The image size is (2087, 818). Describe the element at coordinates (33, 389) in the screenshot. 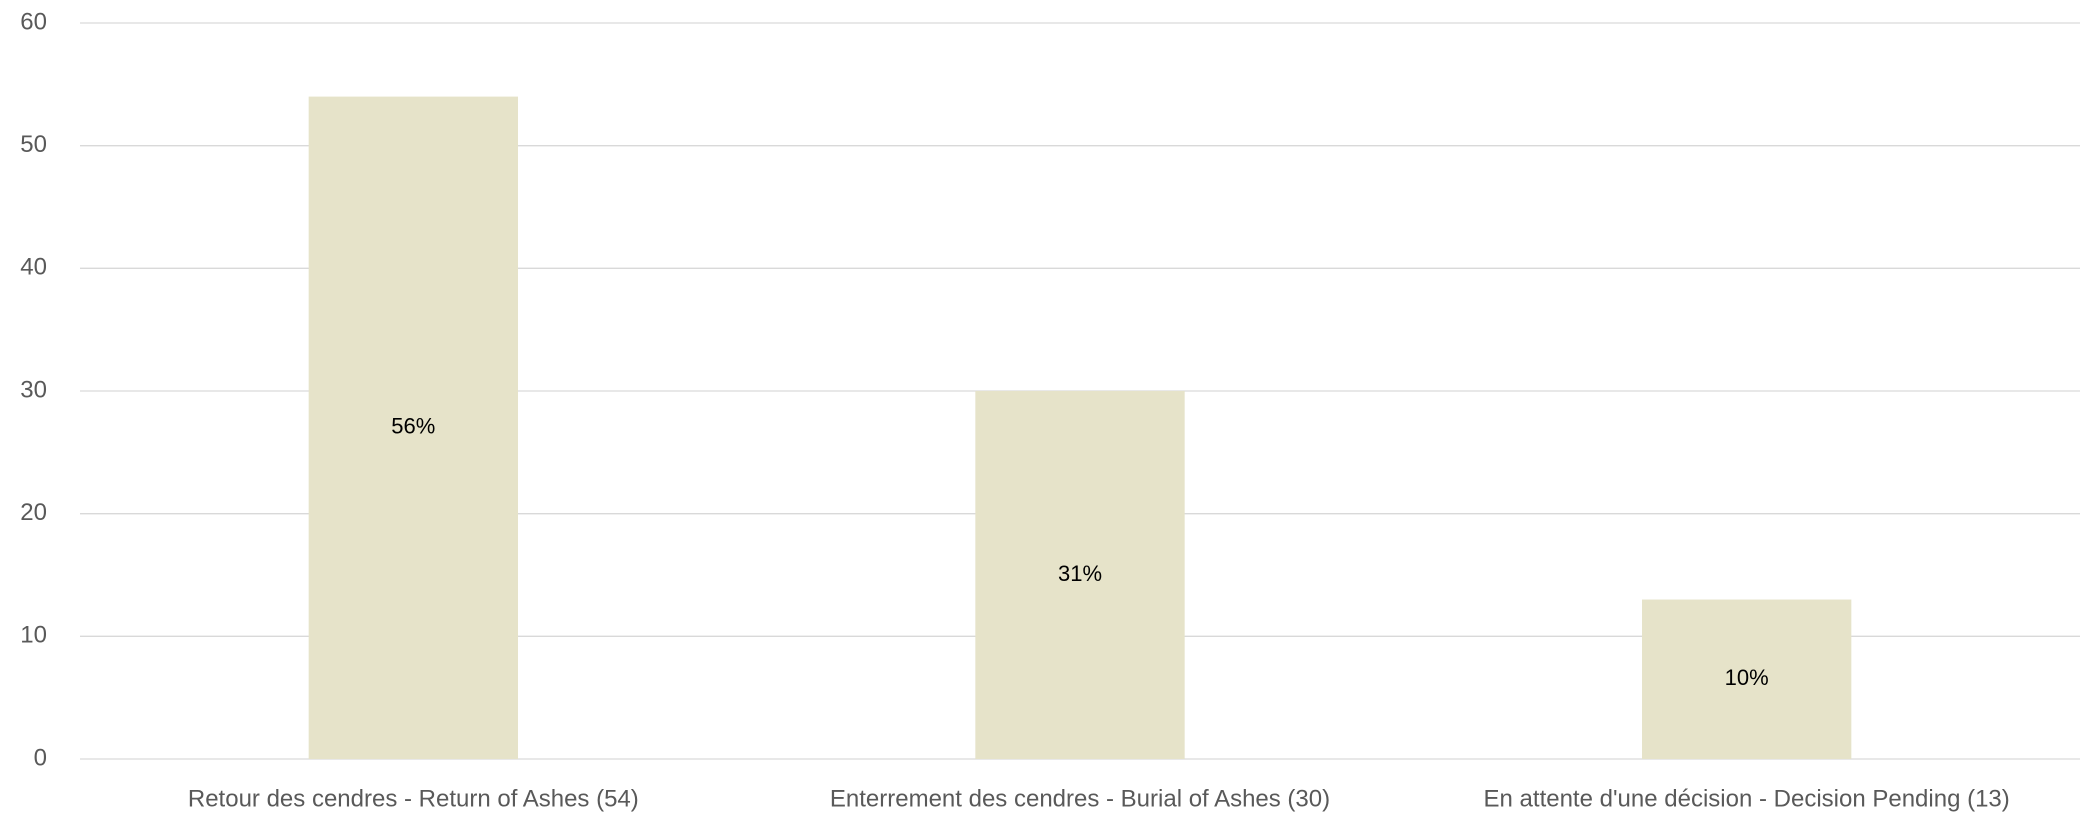

I see `y-tick-label: 30` at that location.